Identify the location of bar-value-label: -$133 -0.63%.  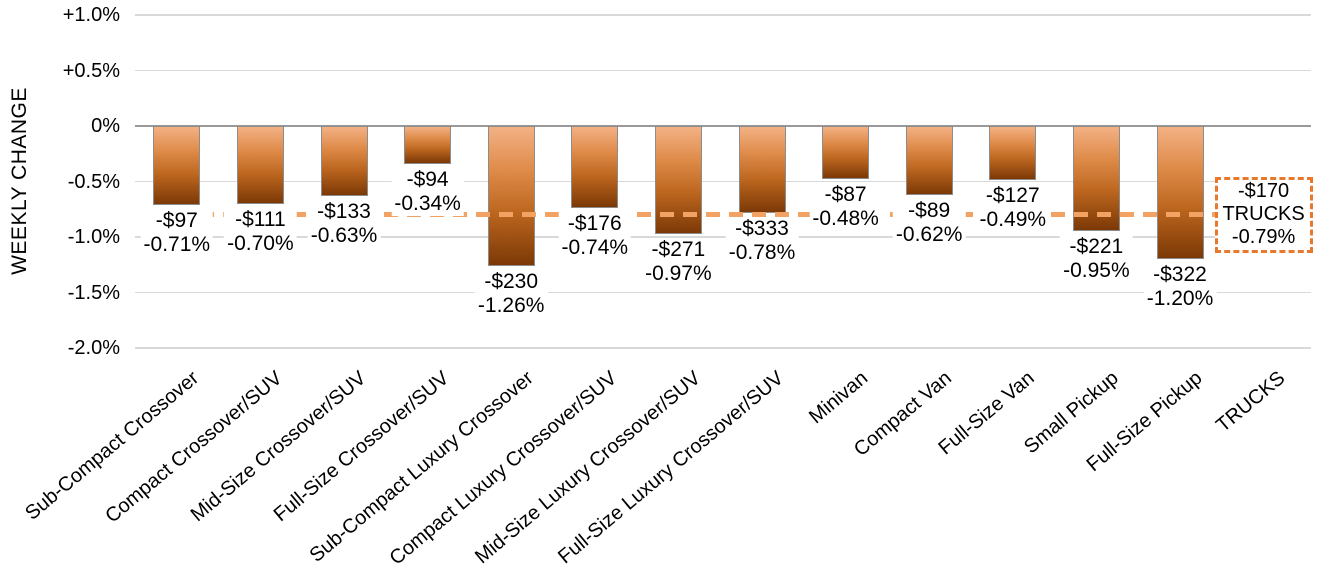
(344, 224).